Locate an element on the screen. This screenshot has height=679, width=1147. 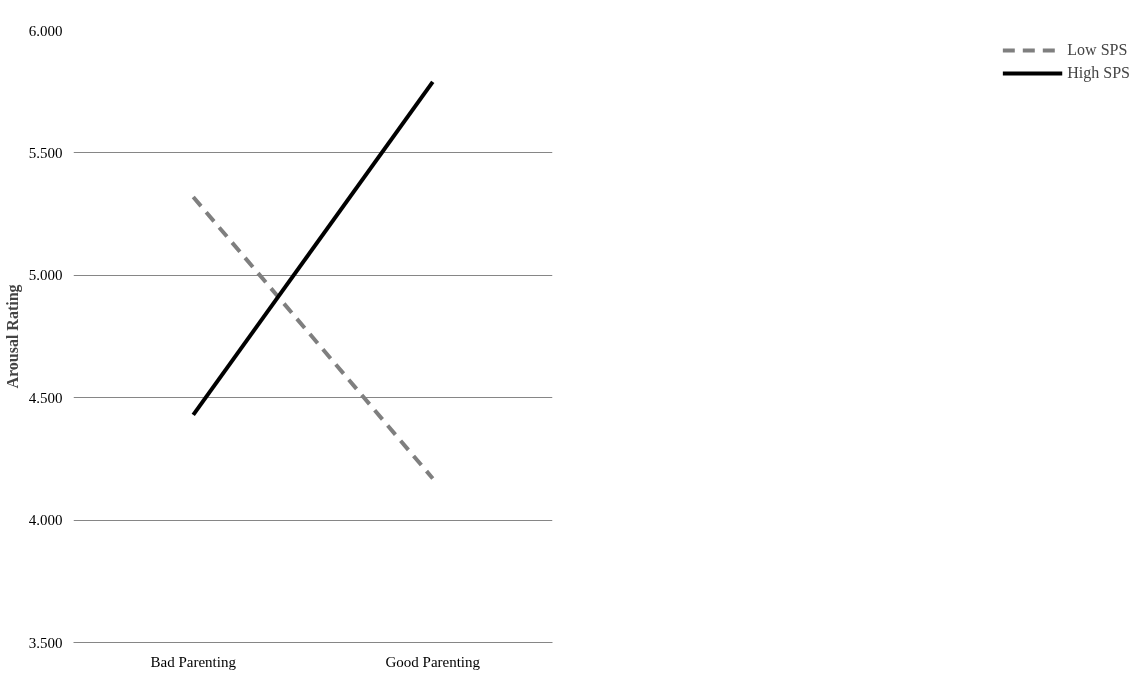
y-tick-label: 3.500 is located at coordinates (45, 642).